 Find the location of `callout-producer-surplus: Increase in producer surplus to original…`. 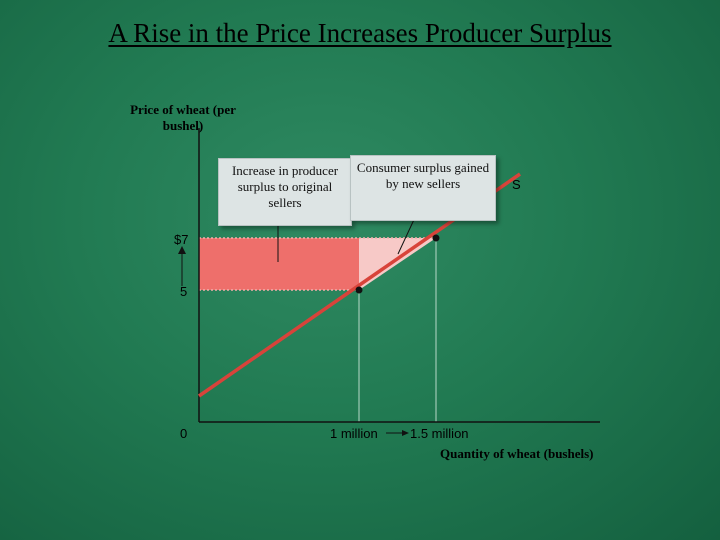

callout-producer-surplus: Increase in producer surplus to original… is located at coordinates (285, 192).